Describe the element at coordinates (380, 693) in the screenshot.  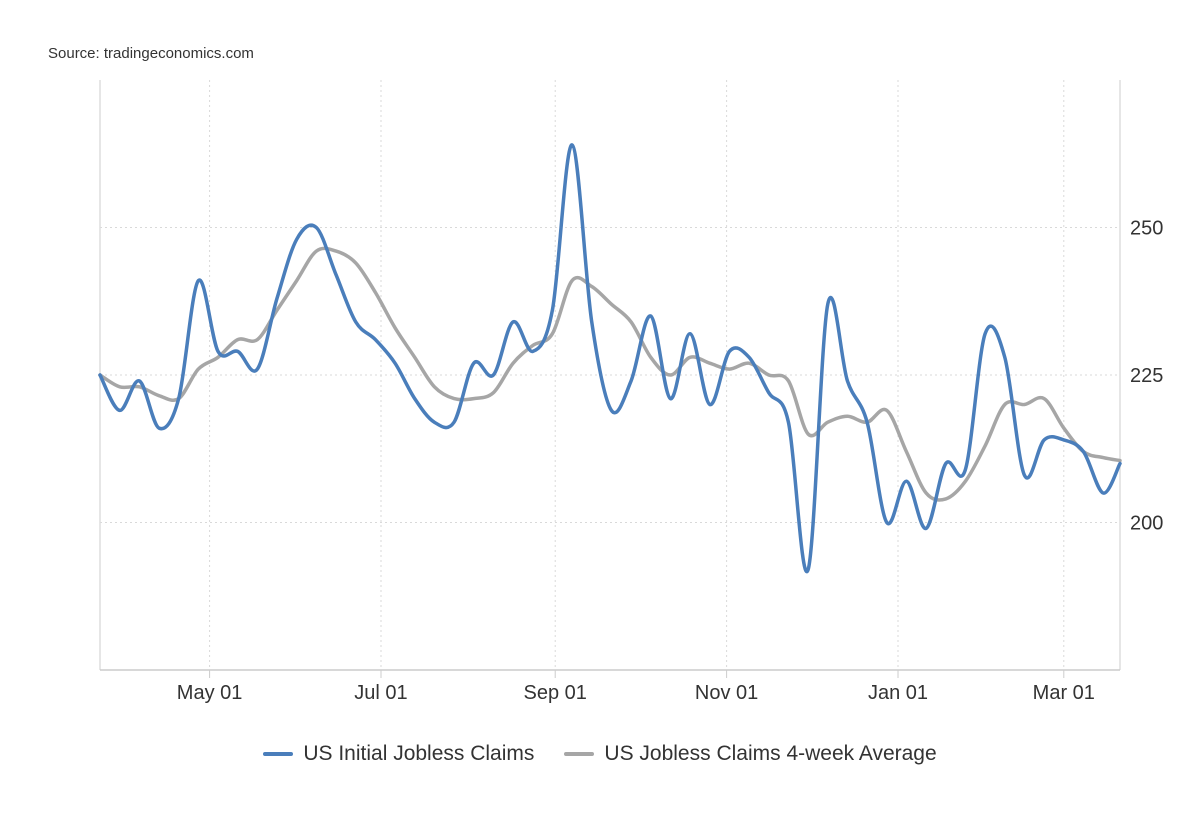
I see `x-tick-label: Jul 01` at that location.